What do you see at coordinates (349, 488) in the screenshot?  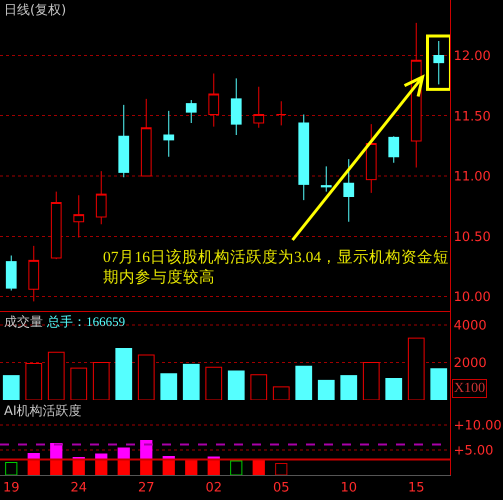 I see `x-tick-label: 10` at bounding box center [349, 488].